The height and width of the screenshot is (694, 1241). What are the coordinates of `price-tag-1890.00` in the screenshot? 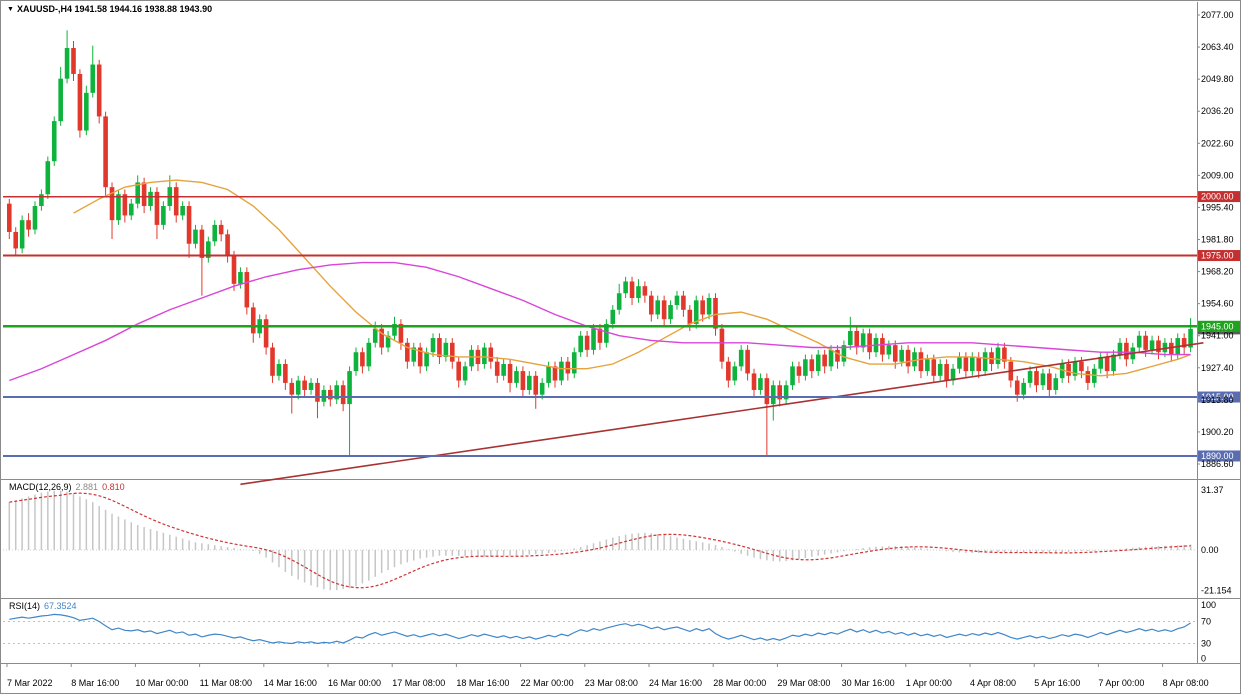 It's located at (1219, 456).